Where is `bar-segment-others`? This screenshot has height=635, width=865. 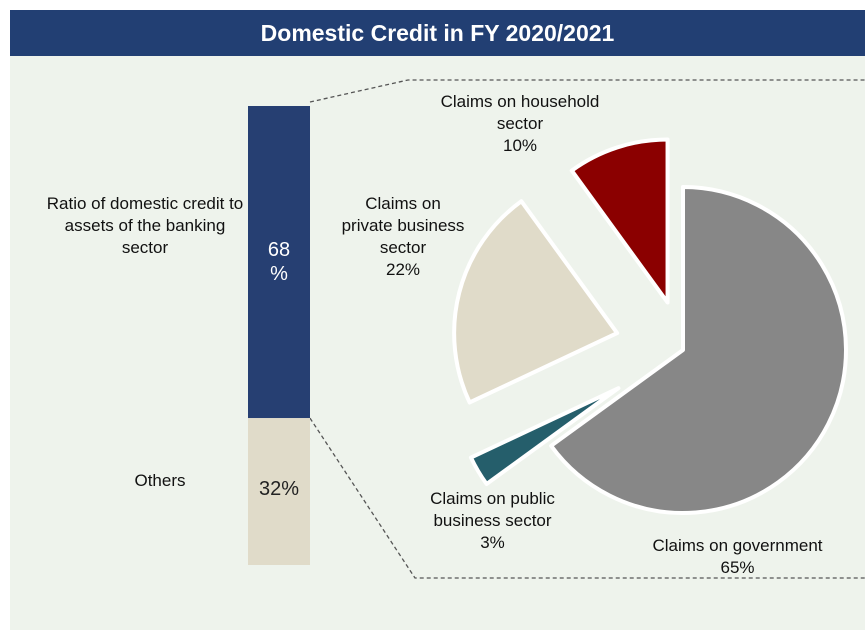
bar-segment-others is located at coordinates (279, 491).